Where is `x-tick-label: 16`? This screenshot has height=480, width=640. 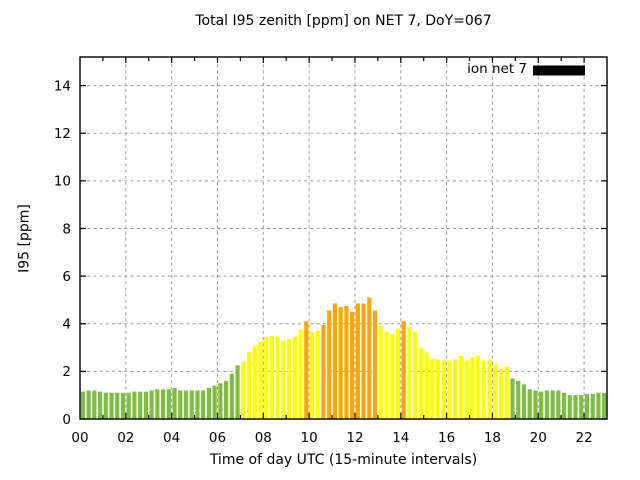
x-tick-label: 16 is located at coordinates (446, 438).